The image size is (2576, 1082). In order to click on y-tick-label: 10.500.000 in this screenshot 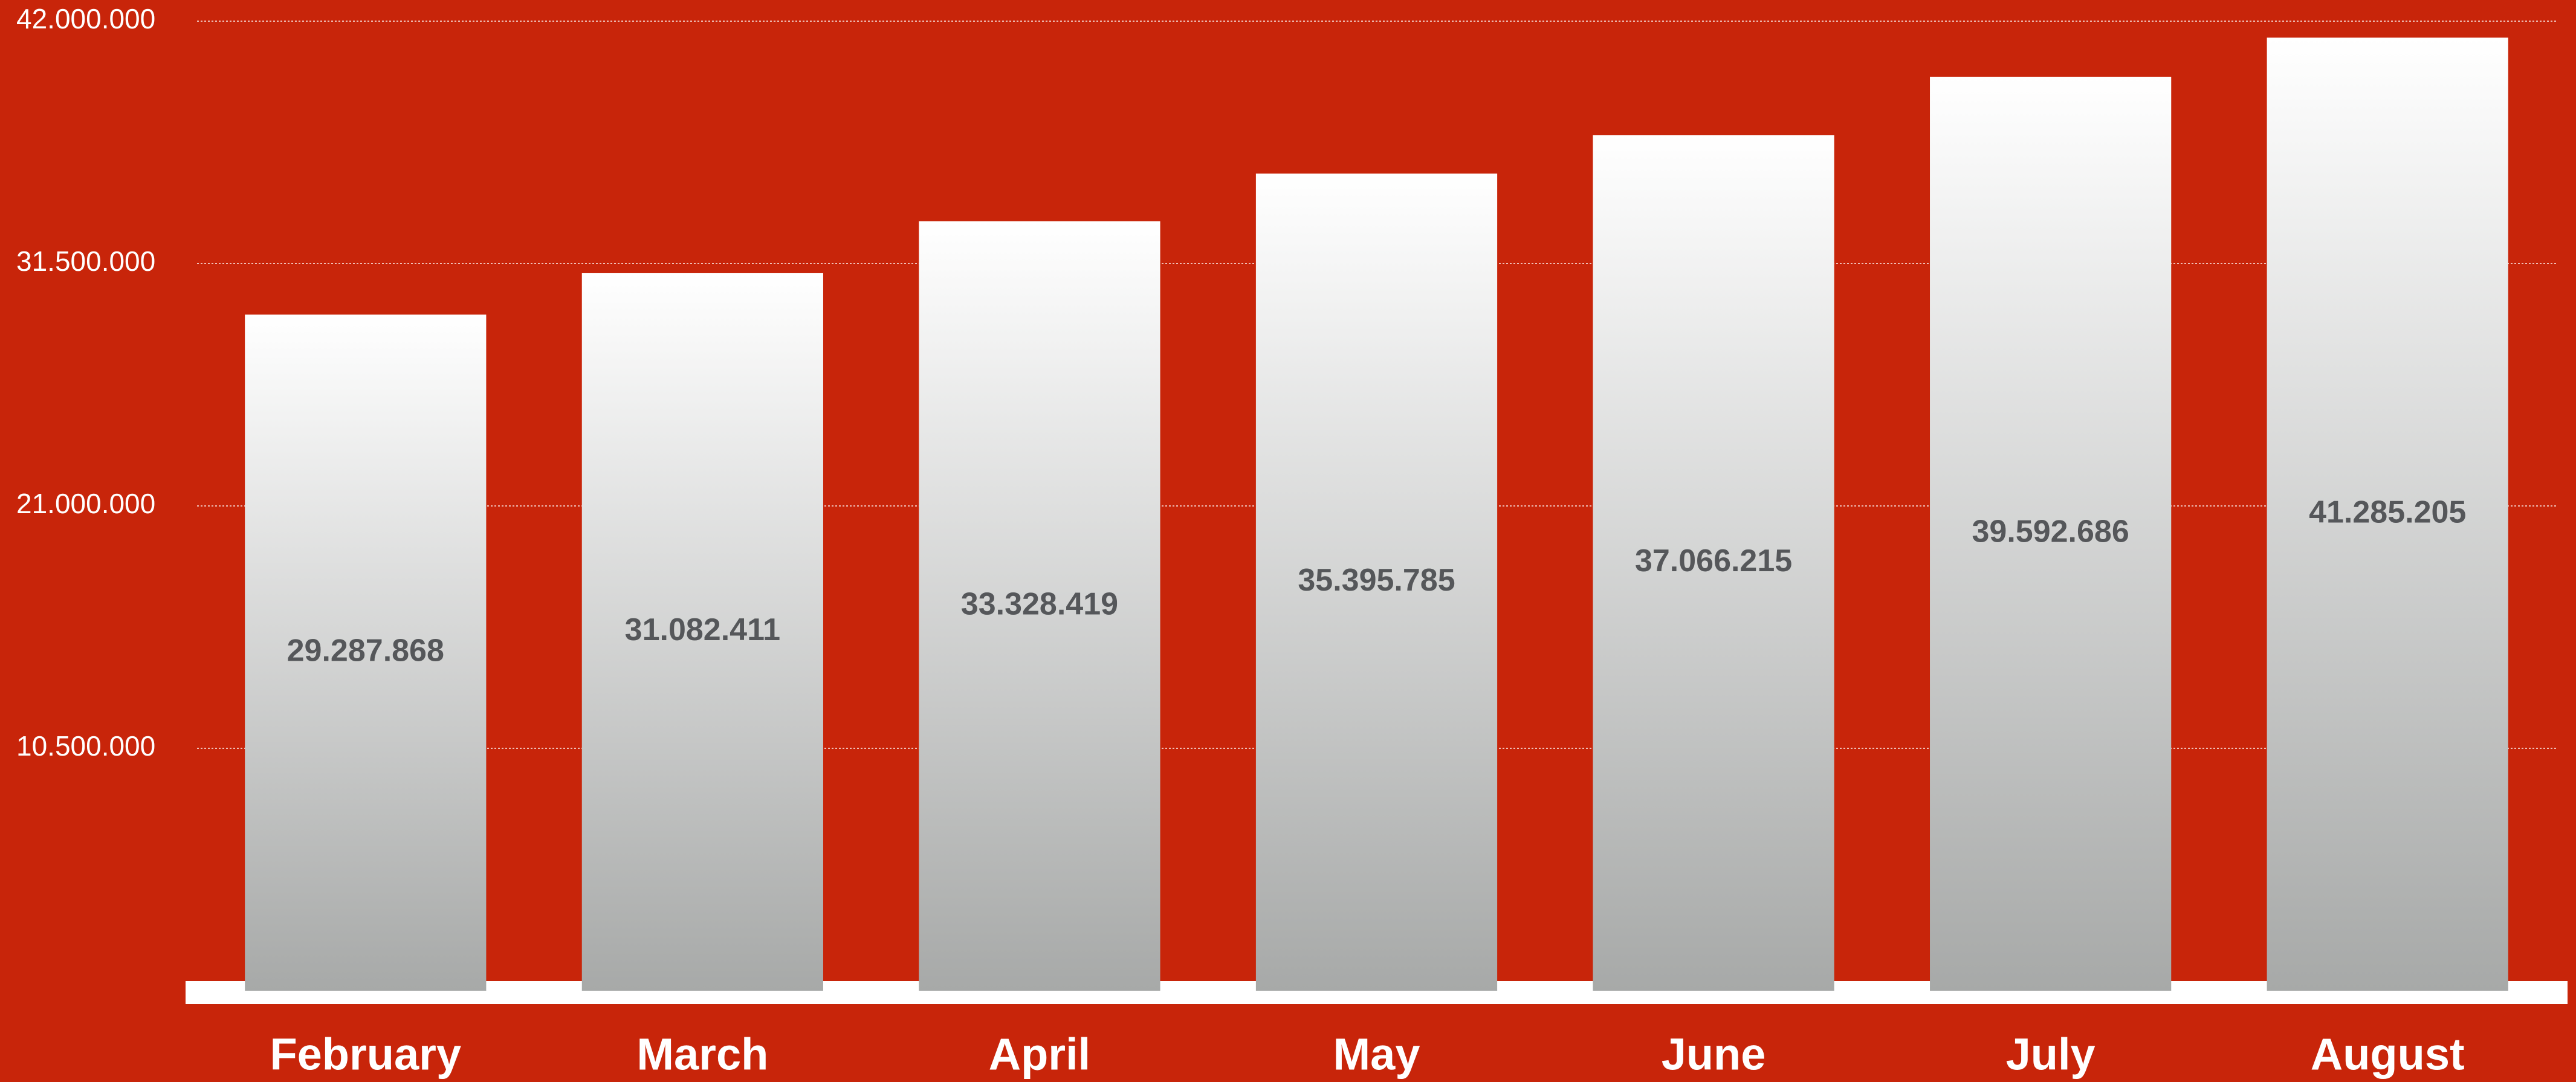, I will do `click(85, 746)`.